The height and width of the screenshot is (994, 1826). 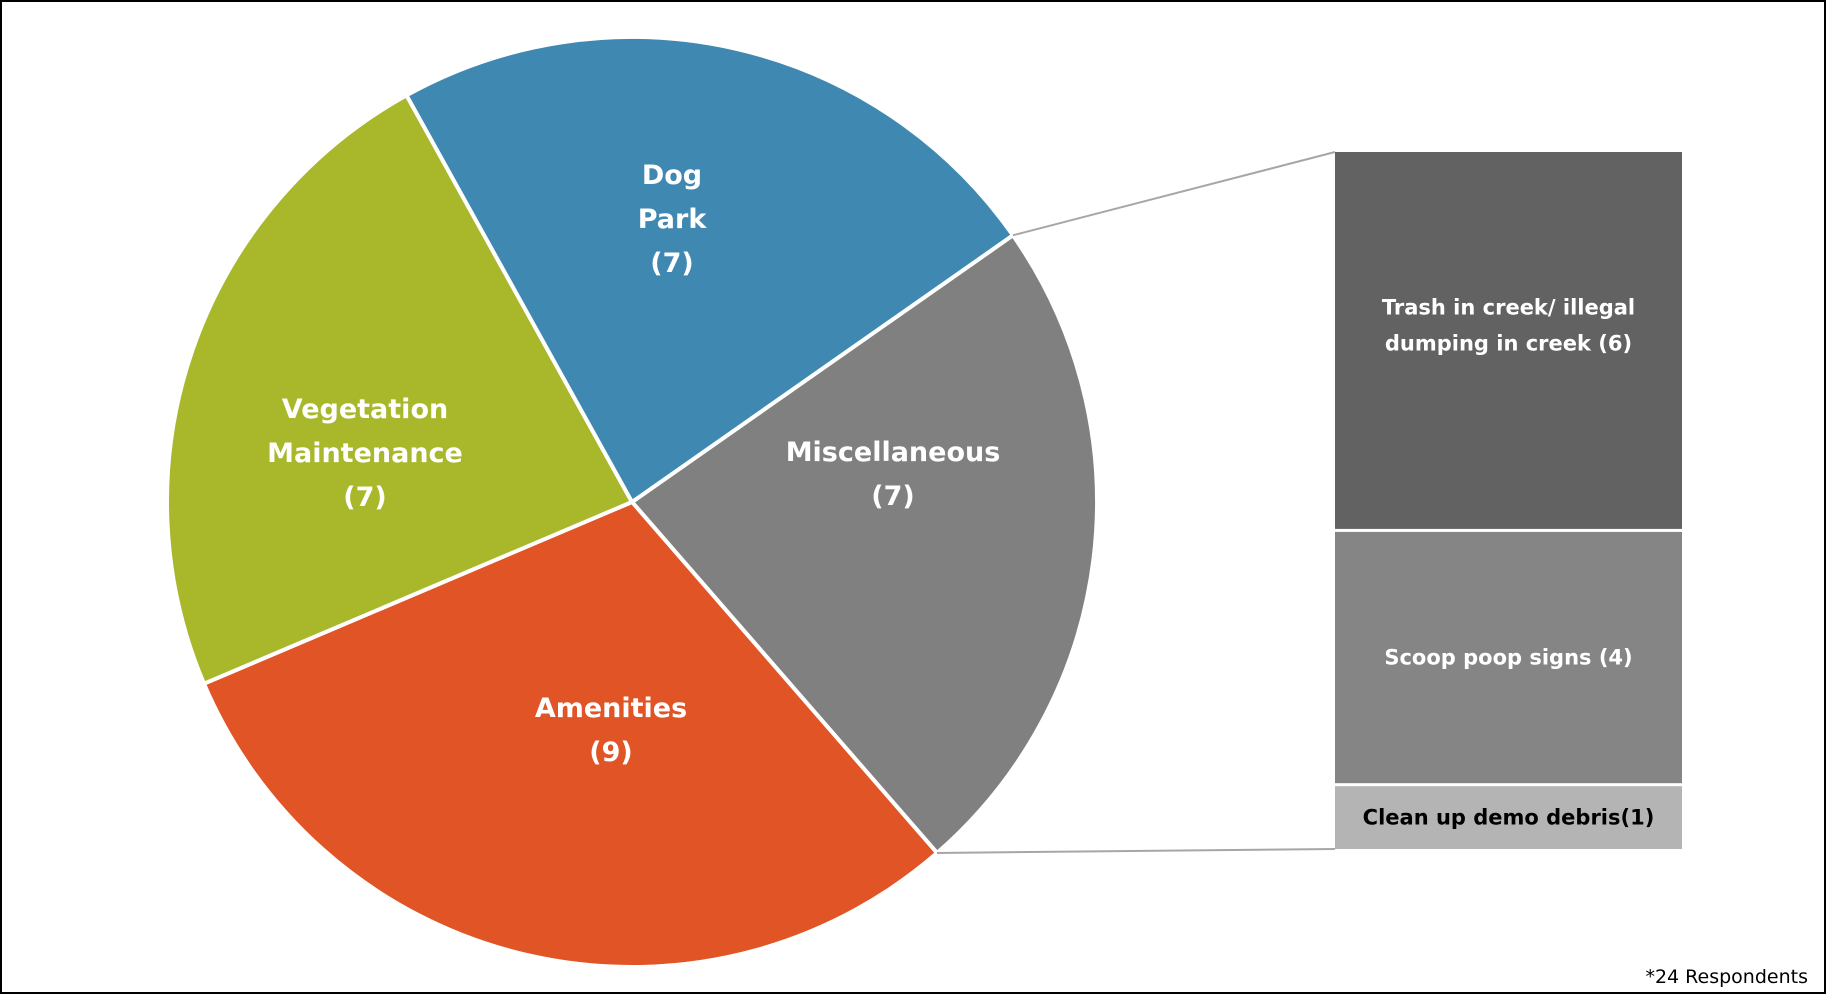 I want to click on bar-label-3: Clean up demo debris(1), so click(x=1509, y=818).